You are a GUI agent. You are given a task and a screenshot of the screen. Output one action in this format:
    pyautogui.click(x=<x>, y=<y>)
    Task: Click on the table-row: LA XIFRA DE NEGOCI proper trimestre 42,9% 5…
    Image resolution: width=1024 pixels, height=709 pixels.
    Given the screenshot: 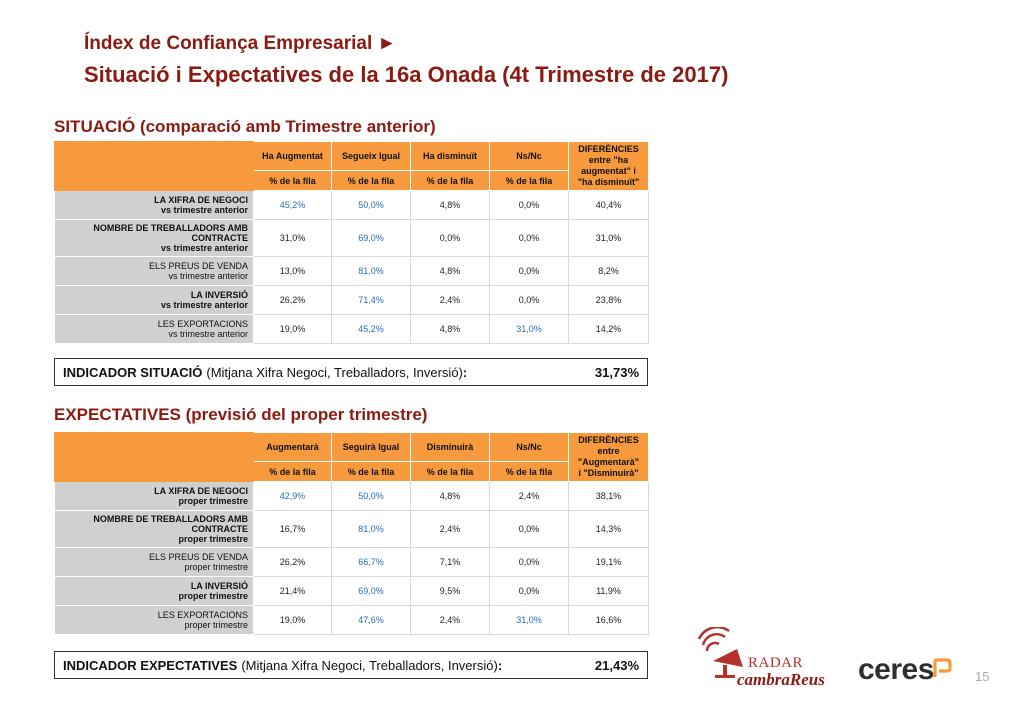 What is the action you would take?
    pyautogui.click(x=351, y=496)
    